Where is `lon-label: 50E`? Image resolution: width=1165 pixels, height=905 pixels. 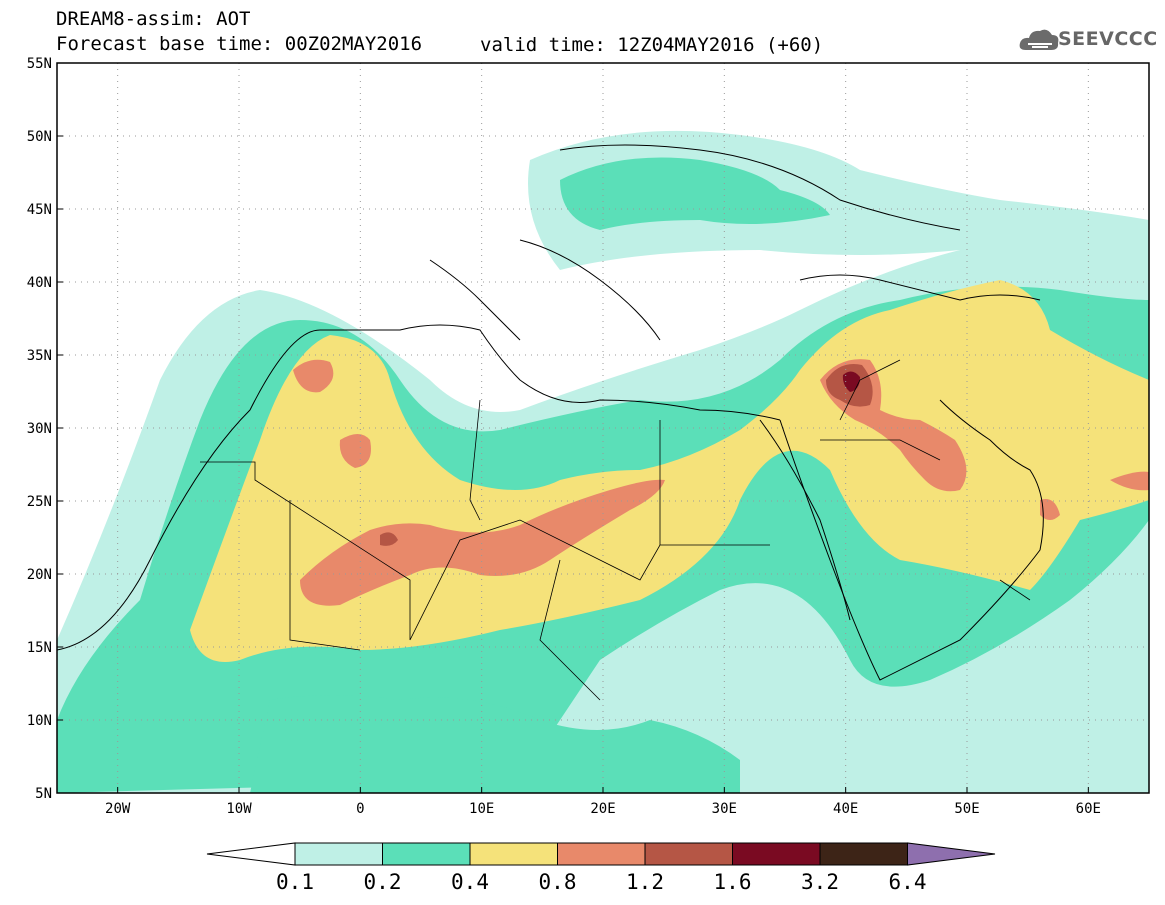 lon-label: 50E is located at coordinates (966, 809).